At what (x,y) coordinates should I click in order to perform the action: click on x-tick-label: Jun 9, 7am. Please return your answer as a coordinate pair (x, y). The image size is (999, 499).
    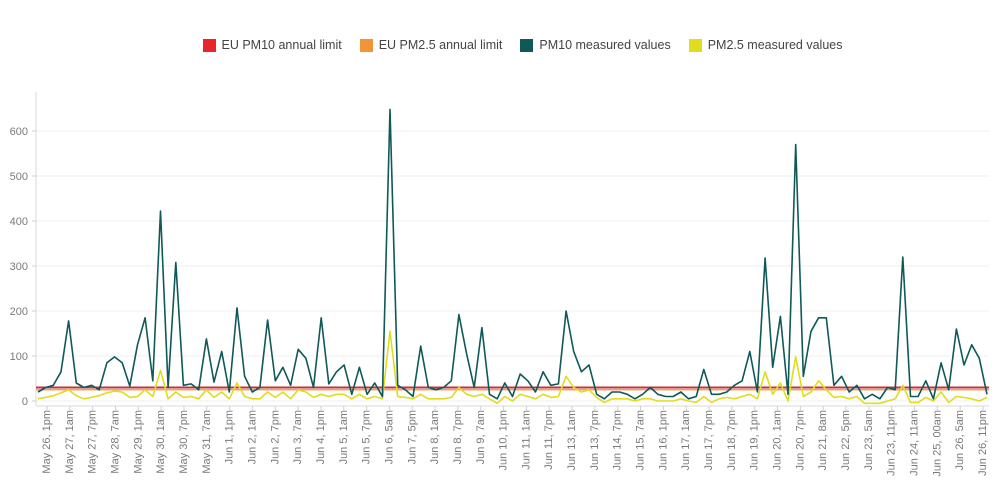
    Looking at the image, I should click on (481, 437).